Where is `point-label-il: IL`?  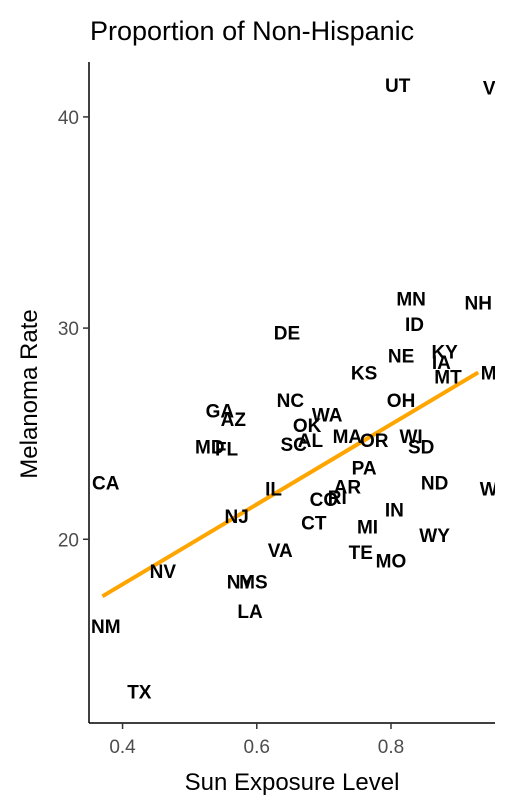 point-label-il: IL is located at coordinates (273, 490).